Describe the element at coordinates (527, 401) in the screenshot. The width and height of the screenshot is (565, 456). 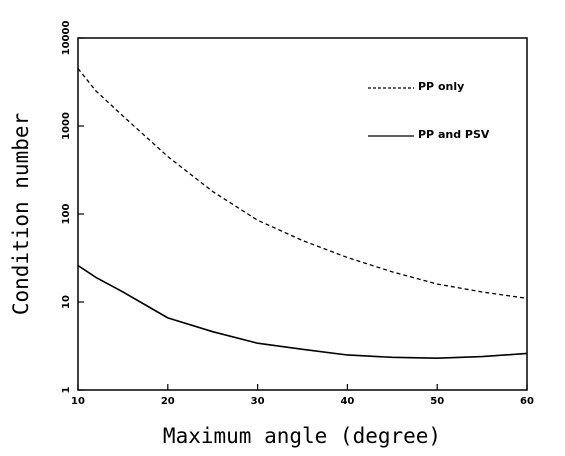
I see `x-tick-label: 60` at that location.